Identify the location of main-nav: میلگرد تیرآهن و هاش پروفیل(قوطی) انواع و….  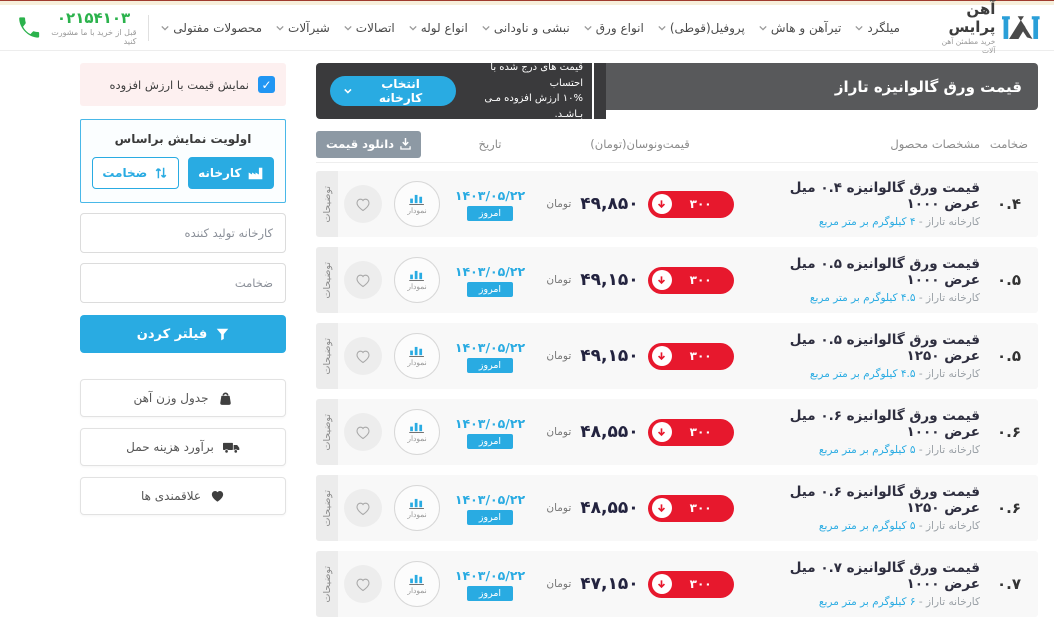
(530, 28).